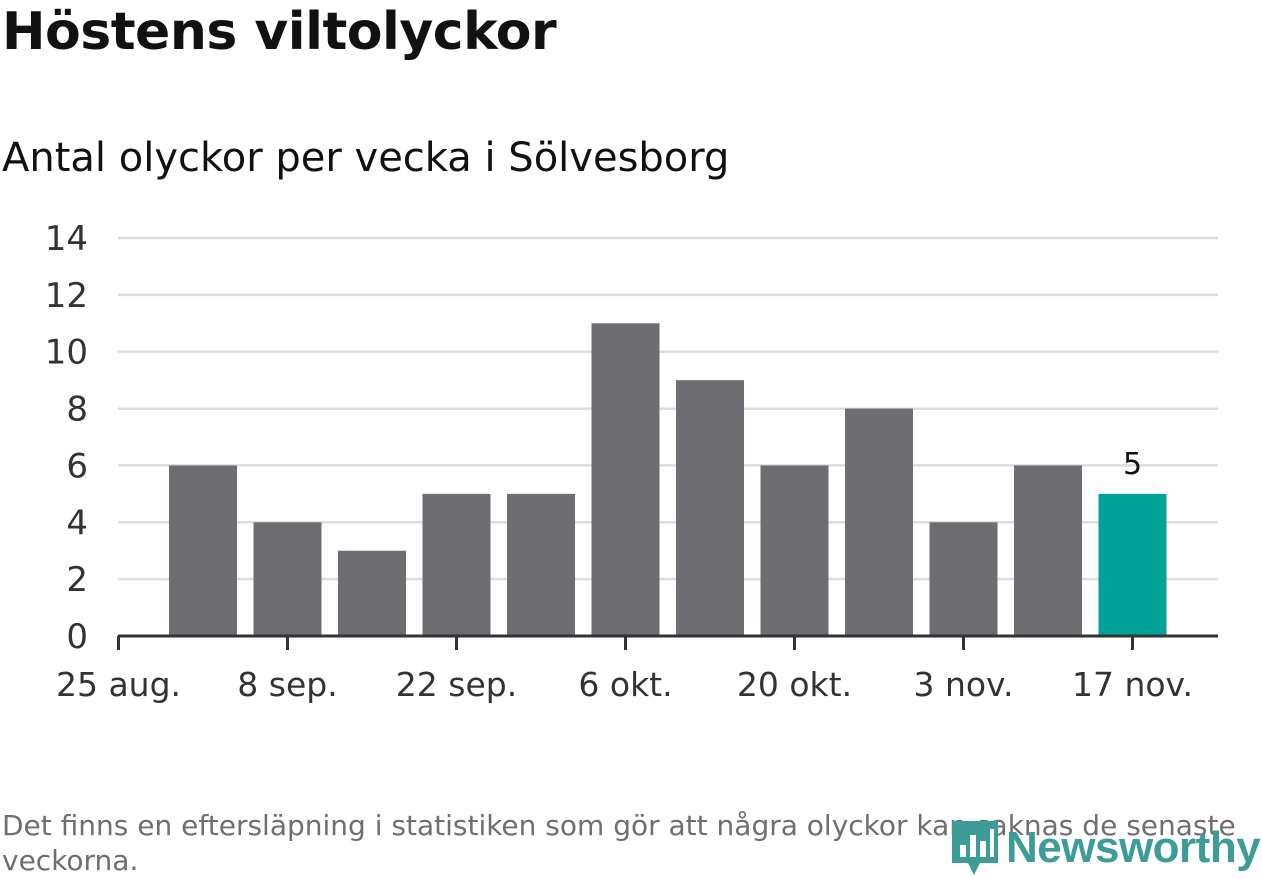  Describe the element at coordinates (794, 684) in the screenshot. I see `x-tick-label: 20 okt.` at that location.